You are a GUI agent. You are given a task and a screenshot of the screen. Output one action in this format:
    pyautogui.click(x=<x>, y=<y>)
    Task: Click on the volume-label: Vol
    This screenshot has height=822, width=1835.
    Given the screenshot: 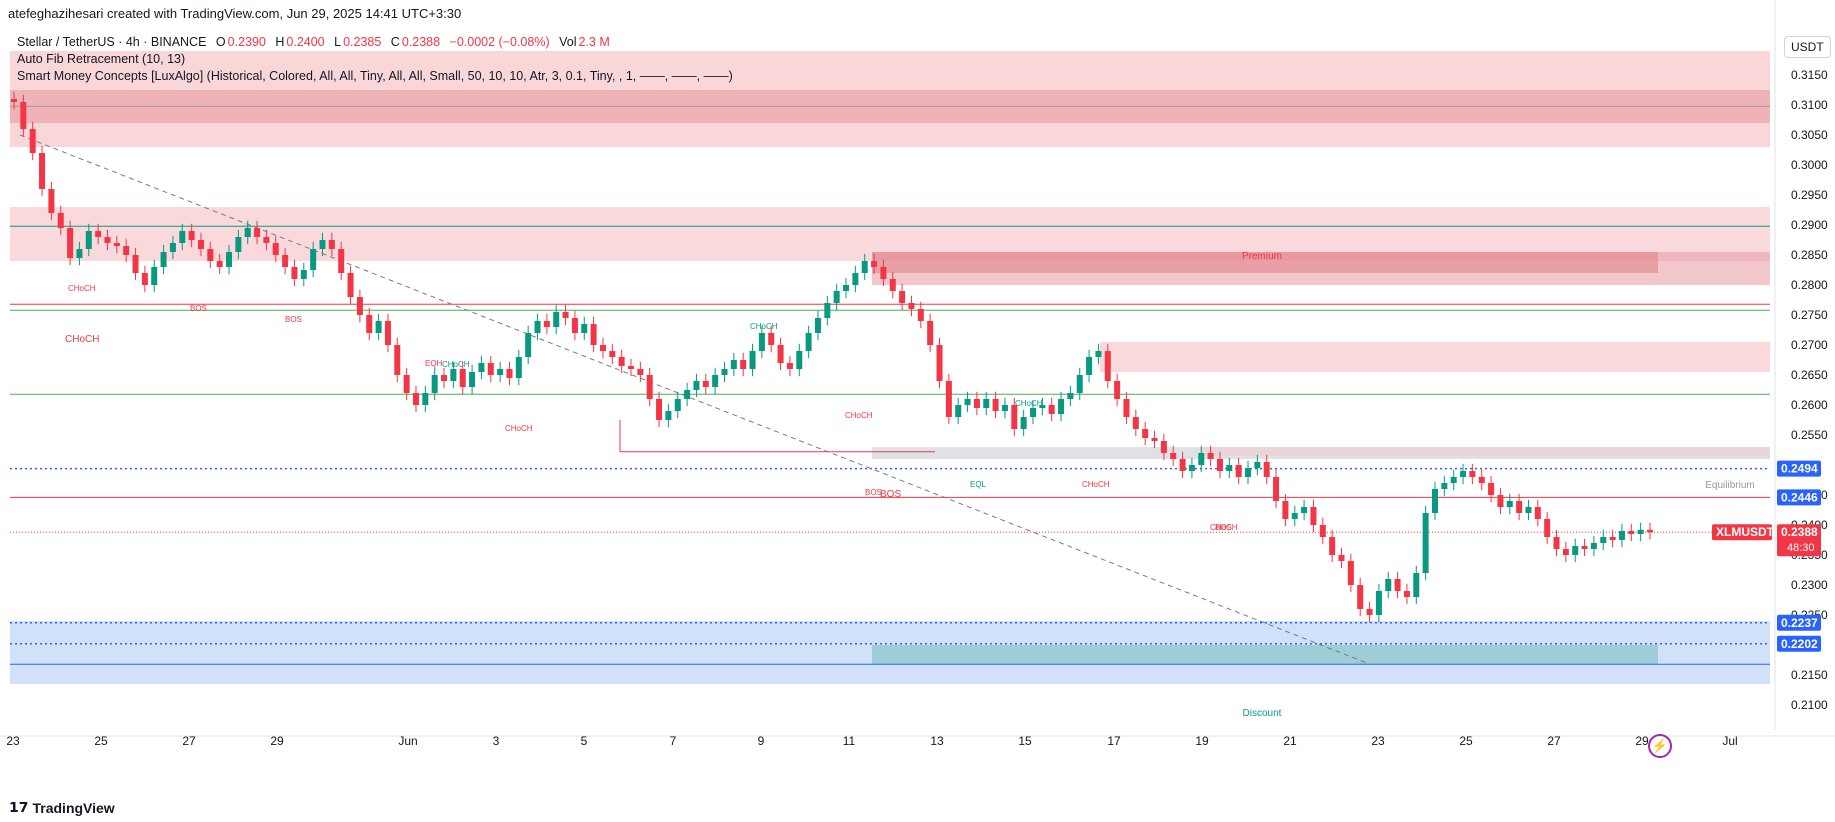 What is the action you would take?
    pyautogui.click(x=568, y=42)
    